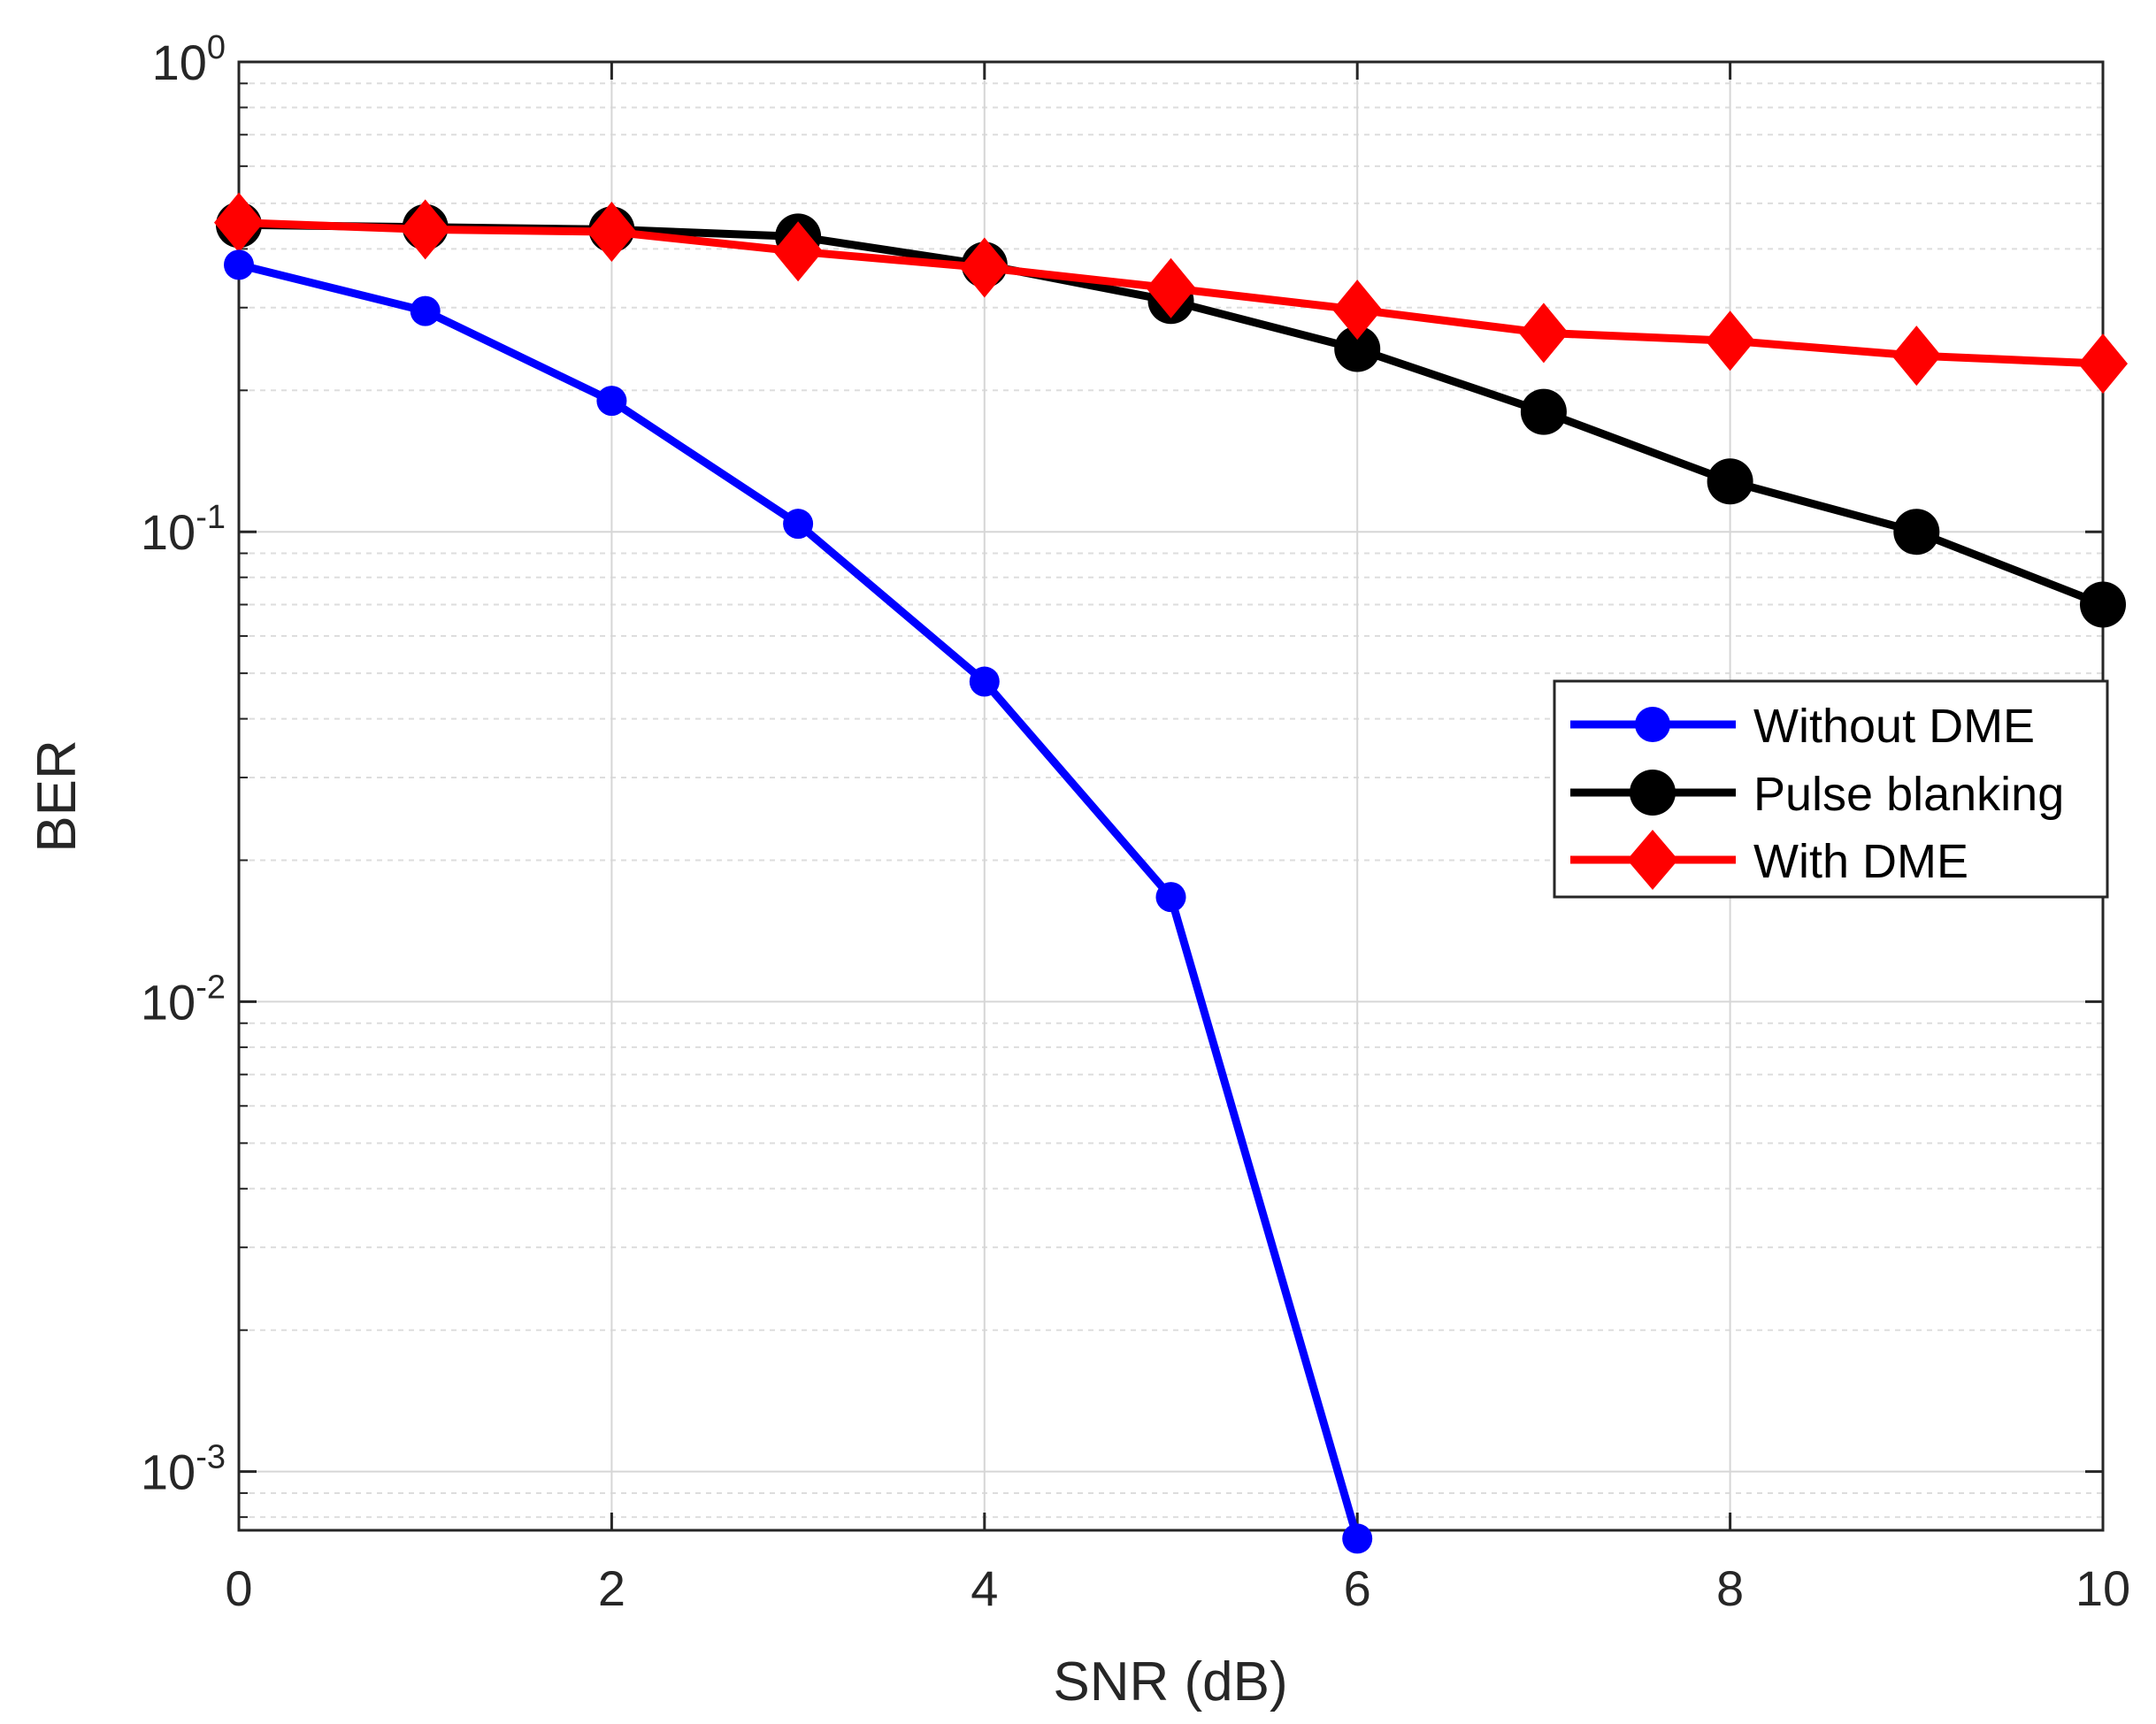 Image resolution: width=2156 pixels, height=1724 pixels. Describe the element at coordinates (184, 1470) in the screenshot. I see `y-tick-label: 10⁻³` at that location.